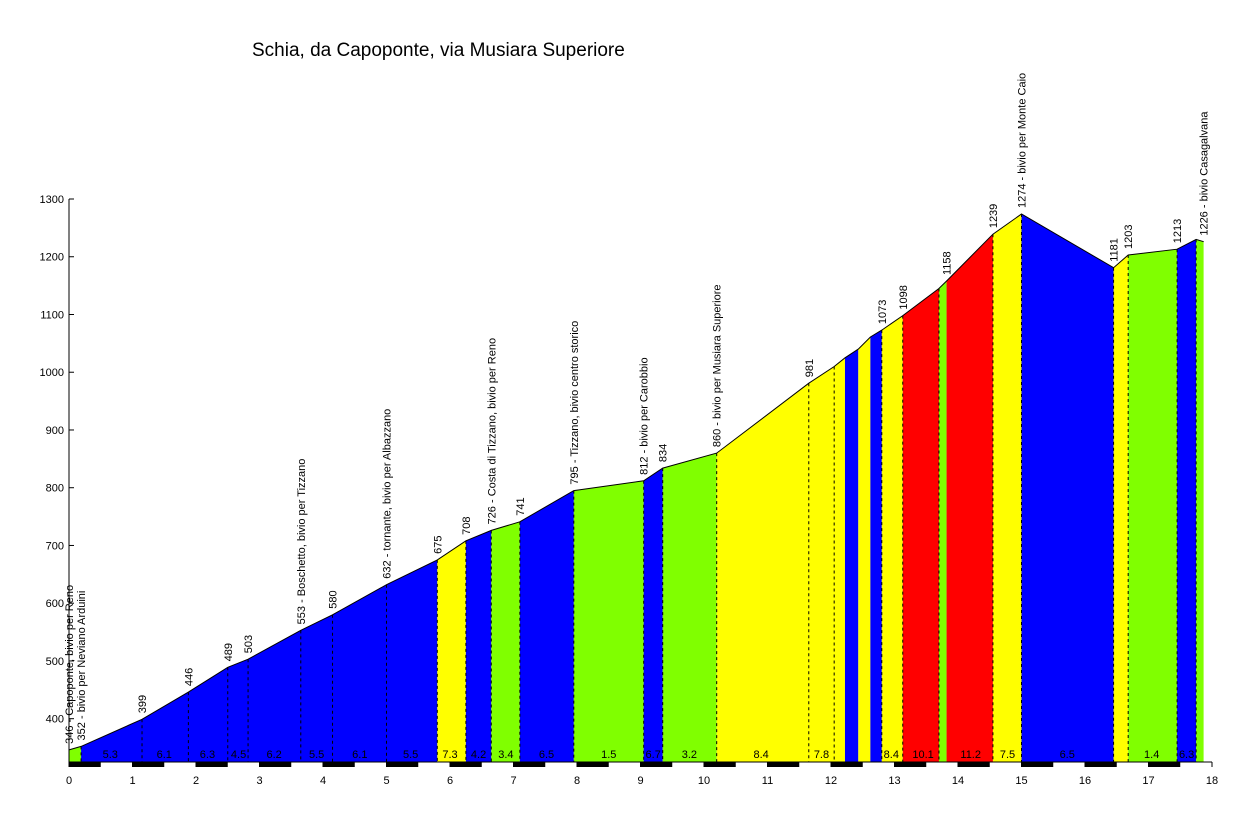  What do you see at coordinates (207, 755) in the screenshot?
I see `gradient-label-2: 6.3` at bounding box center [207, 755].